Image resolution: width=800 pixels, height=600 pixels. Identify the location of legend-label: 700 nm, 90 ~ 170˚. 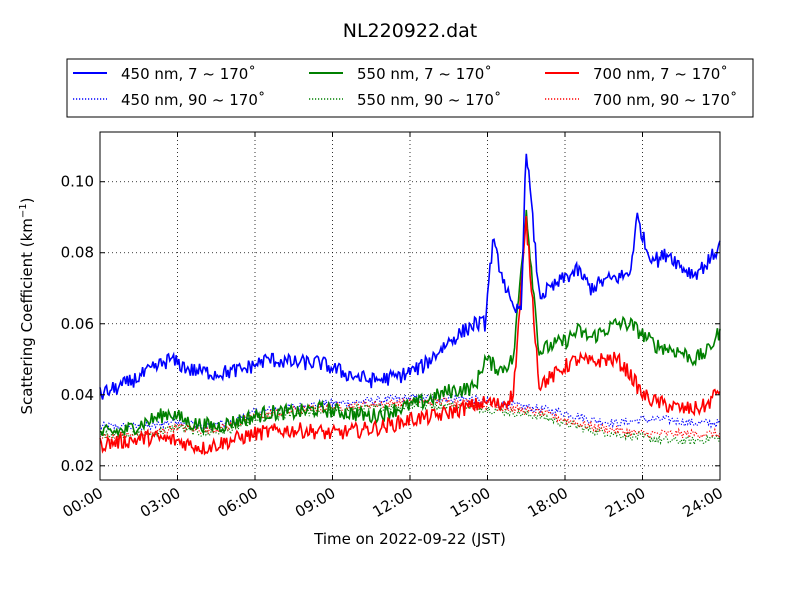
(665, 100).